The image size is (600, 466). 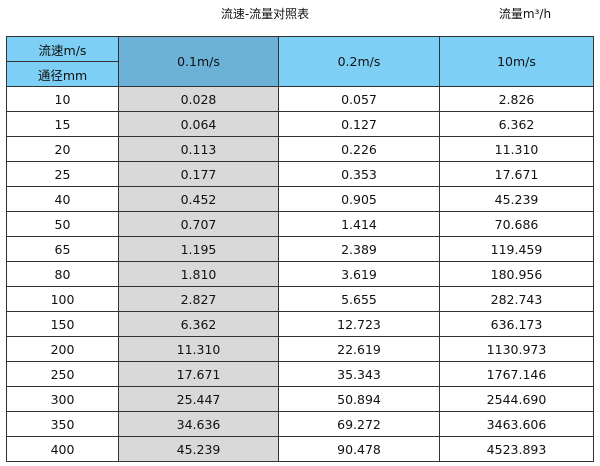 What do you see at coordinates (62, 149) in the screenshot?
I see `diameter-cell: 20` at bounding box center [62, 149].